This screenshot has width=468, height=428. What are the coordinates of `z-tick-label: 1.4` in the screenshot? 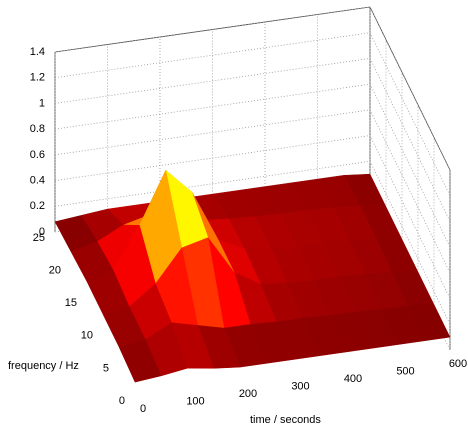 It's located at (37, 52).